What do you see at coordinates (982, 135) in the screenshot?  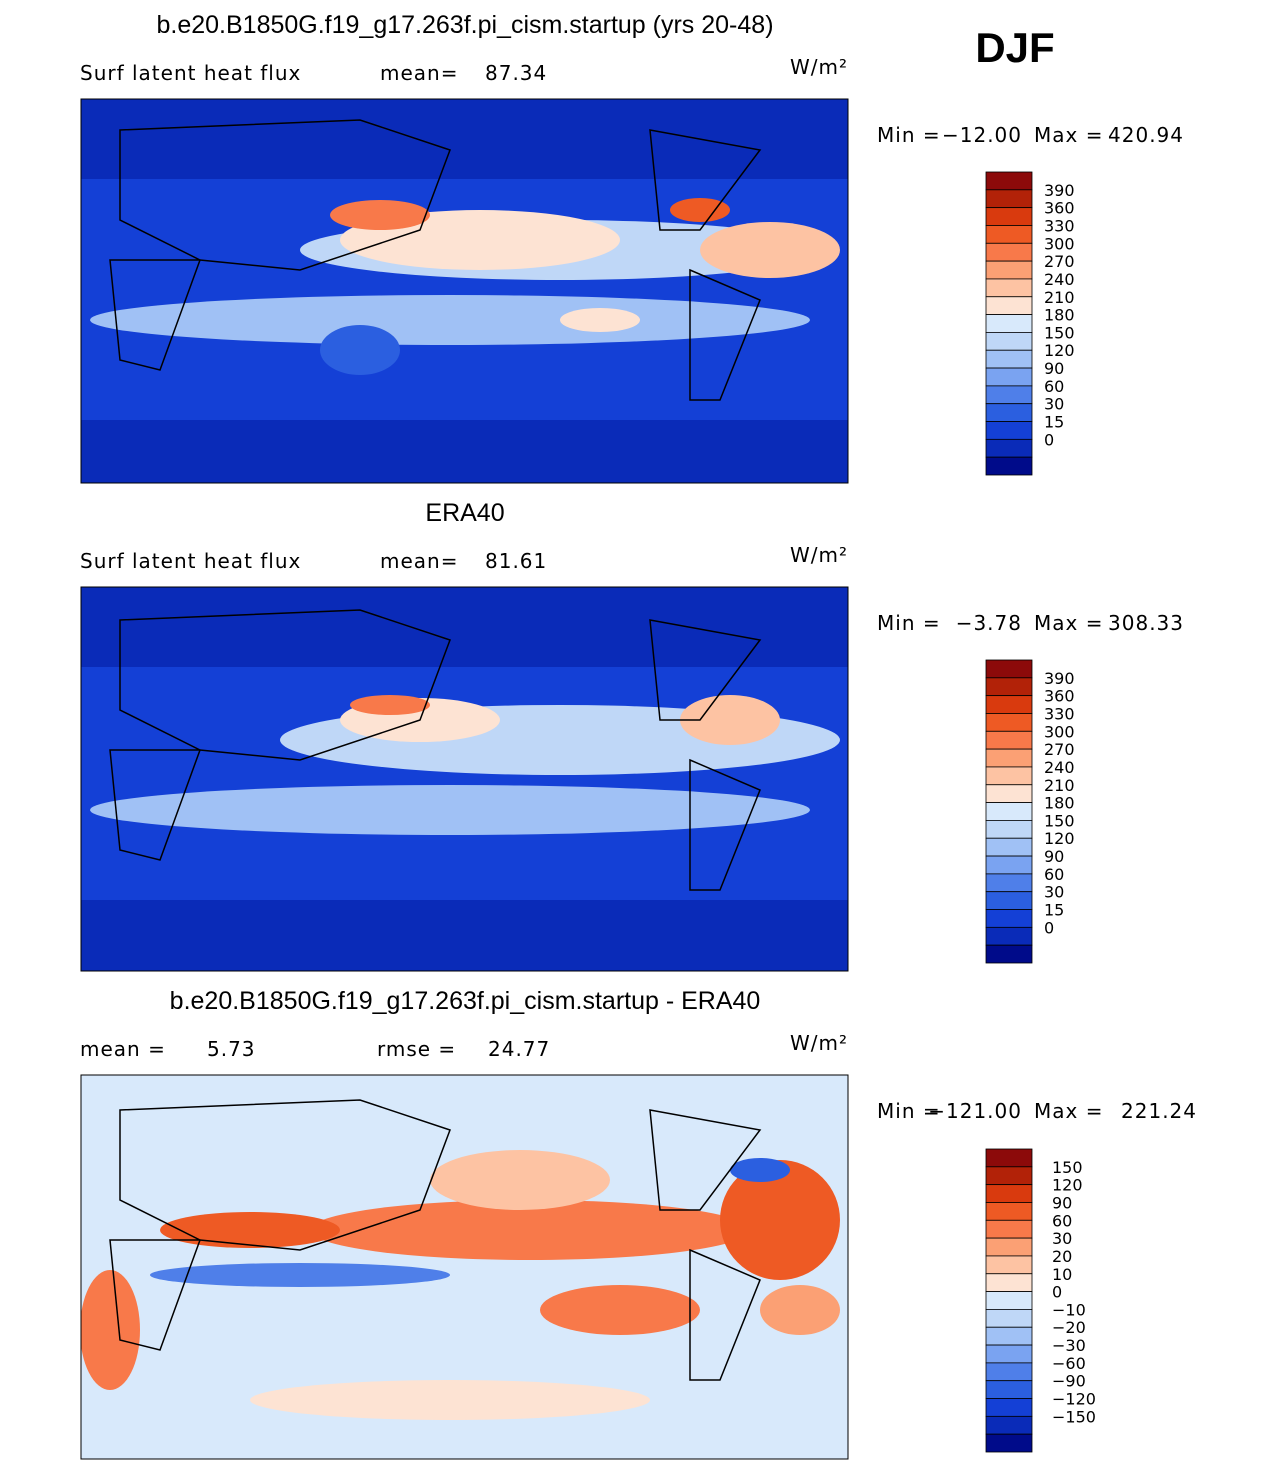 I see `min-value: −12.00` at bounding box center [982, 135].